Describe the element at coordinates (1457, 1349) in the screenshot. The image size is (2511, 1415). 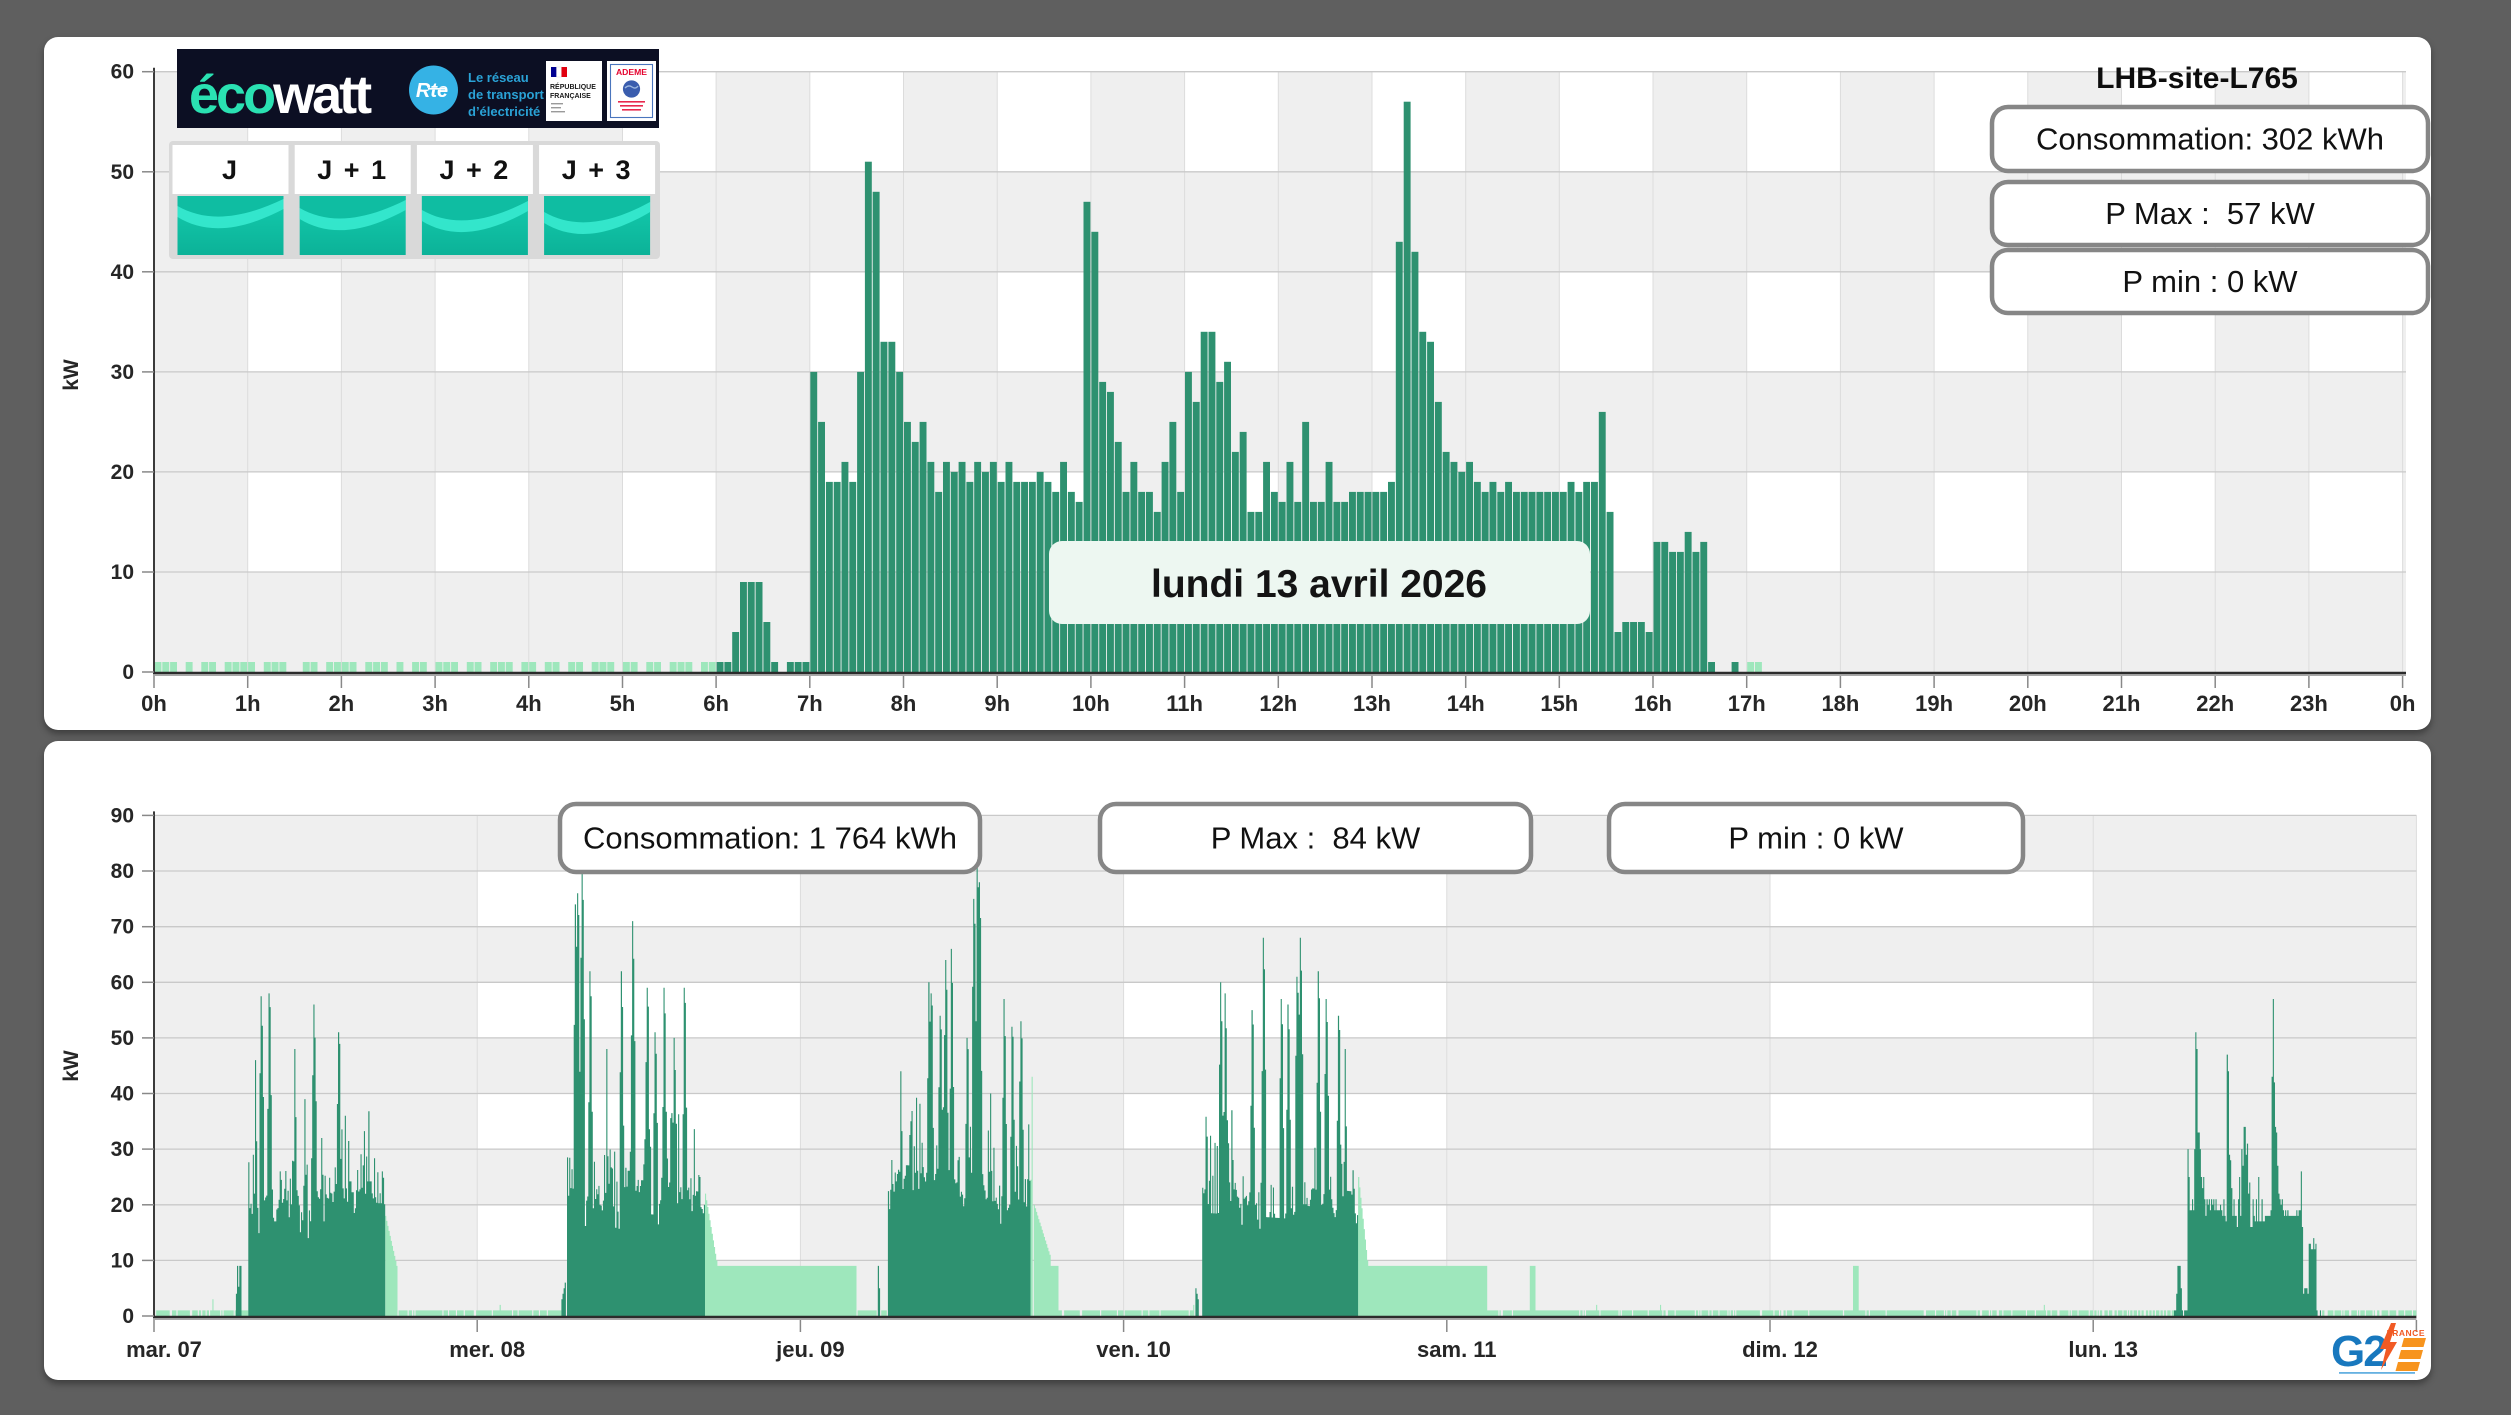
I see `svg-text: sam. 11` at that location.